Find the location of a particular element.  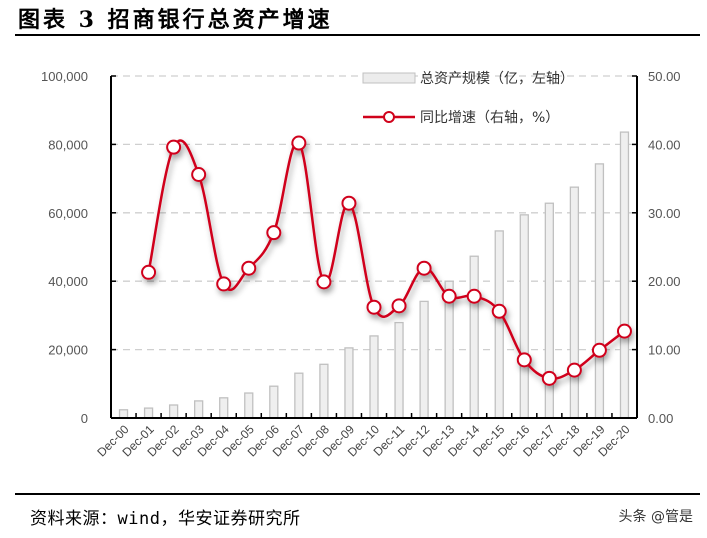

source-rule is located at coordinates (357, 494).